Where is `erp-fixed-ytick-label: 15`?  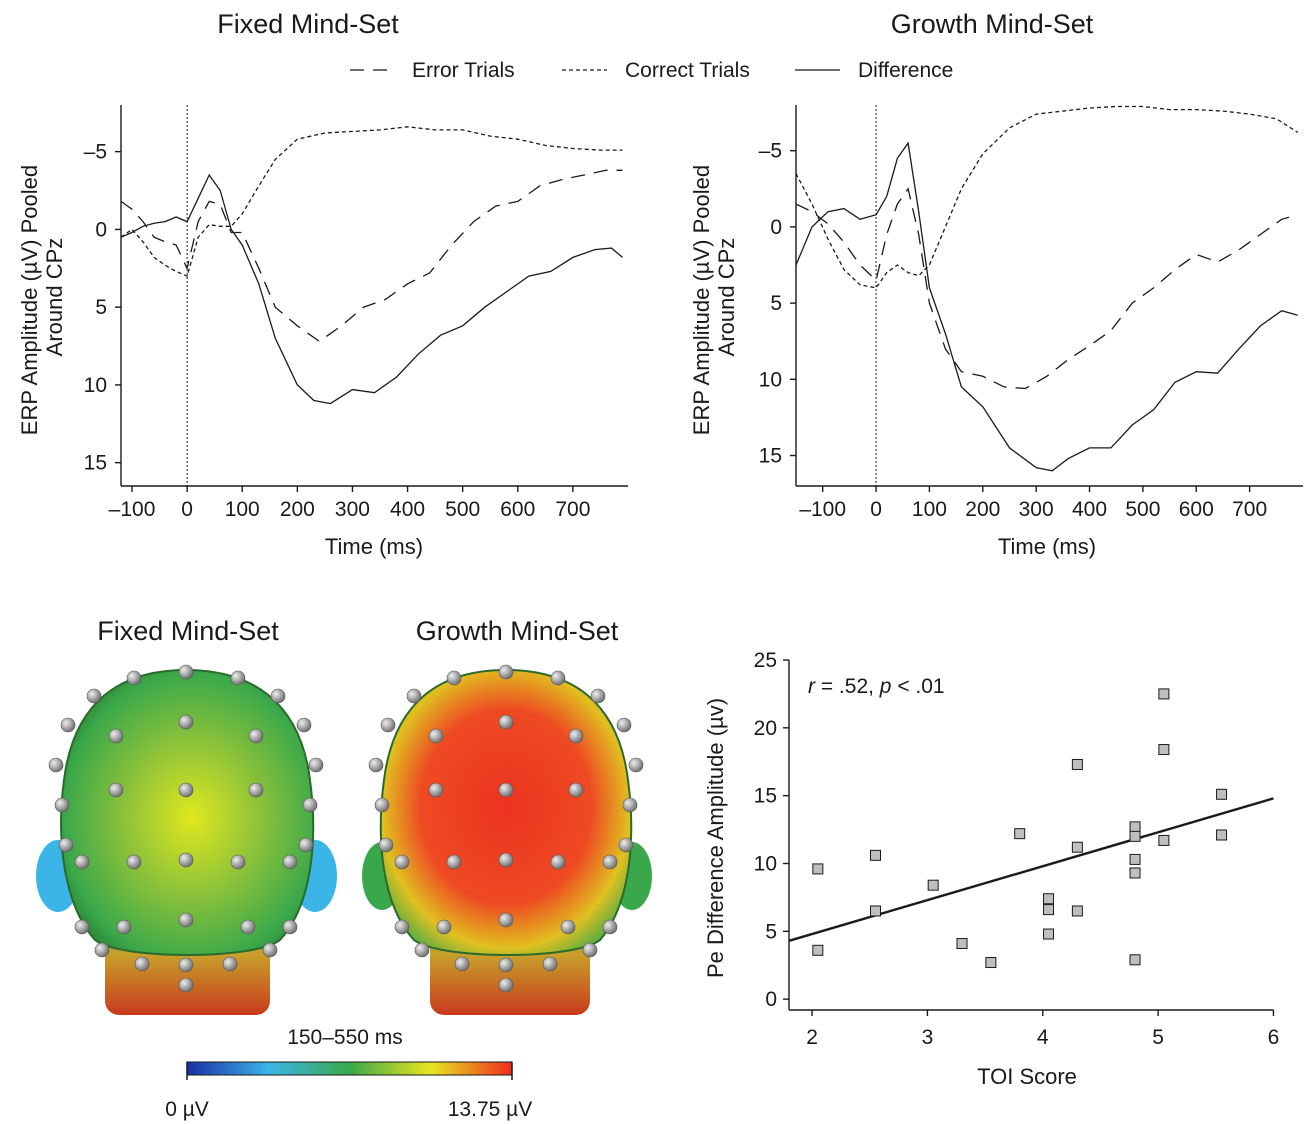
erp-fixed-ytick-label: 15 is located at coordinates (95, 463).